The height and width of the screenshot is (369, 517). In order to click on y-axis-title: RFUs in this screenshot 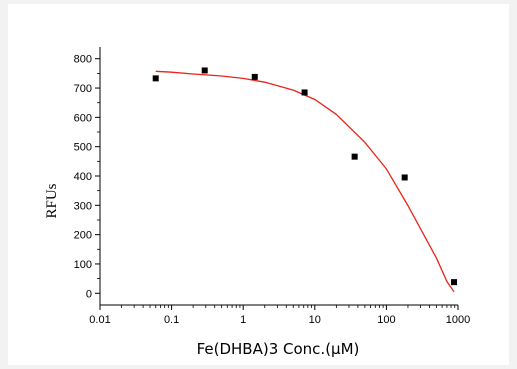, I will do `click(52, 200)`.